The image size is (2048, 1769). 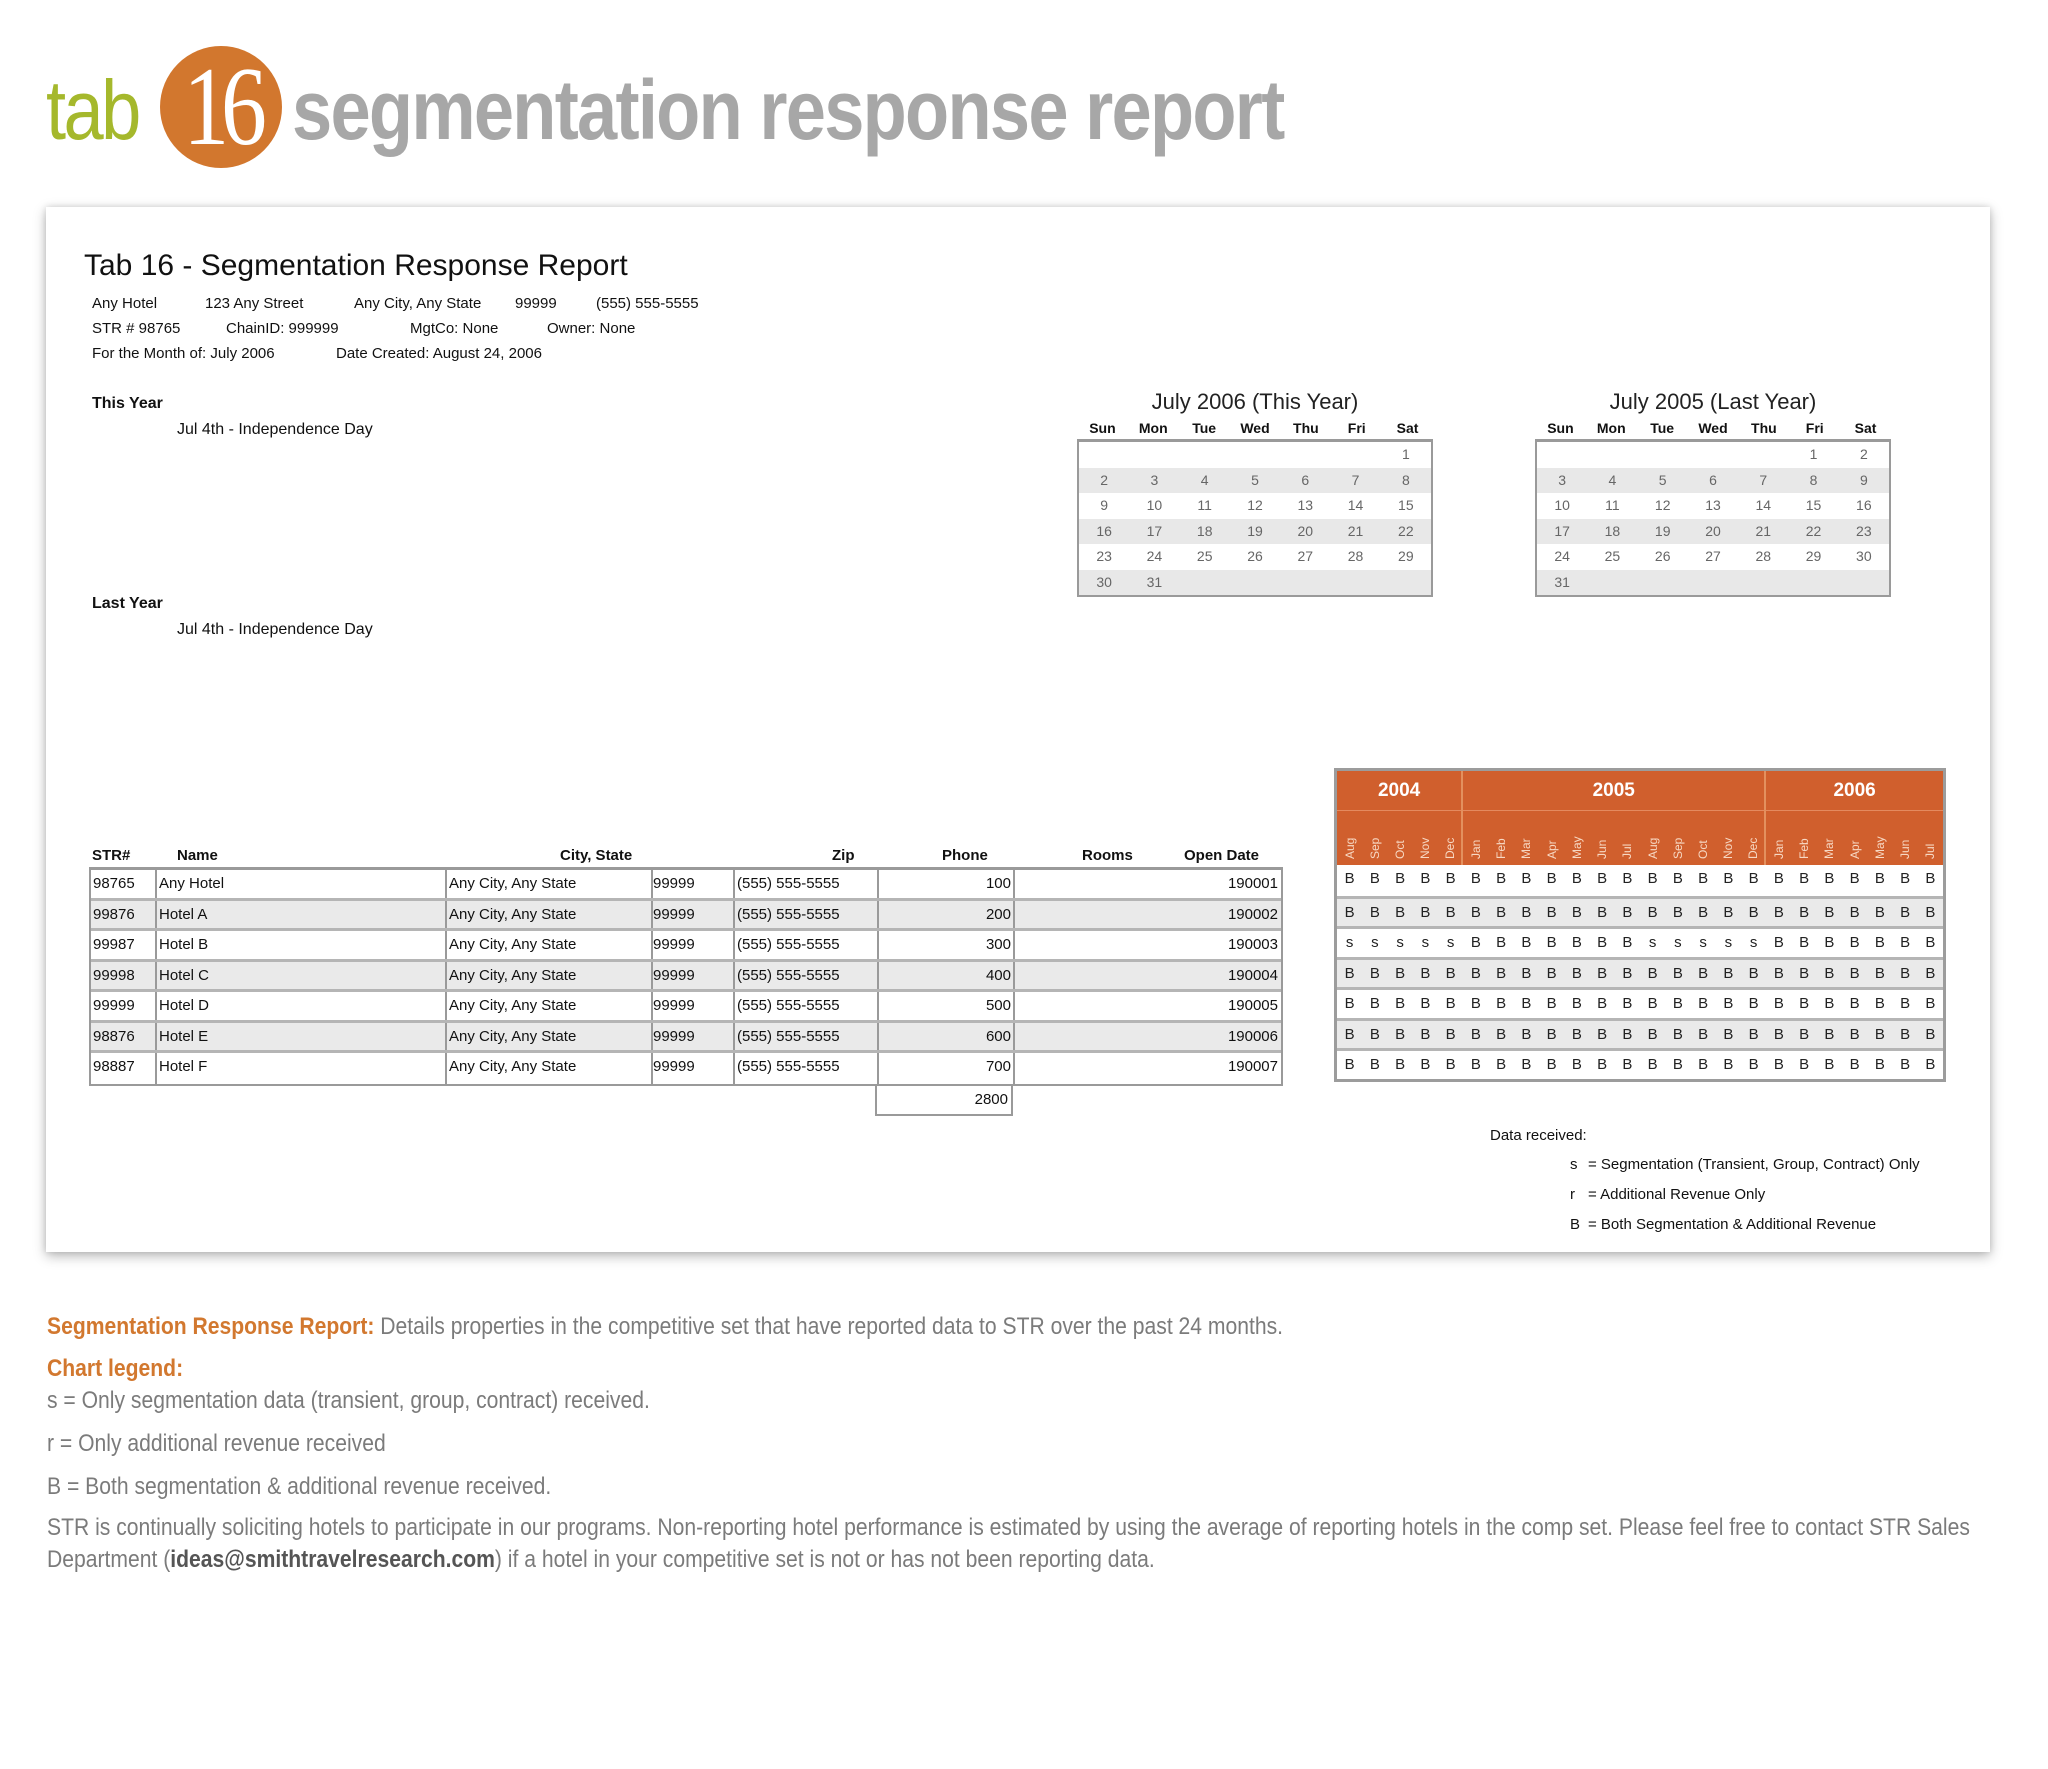 I want to click on calendar-day: 29, so click(x=1406, y=556).